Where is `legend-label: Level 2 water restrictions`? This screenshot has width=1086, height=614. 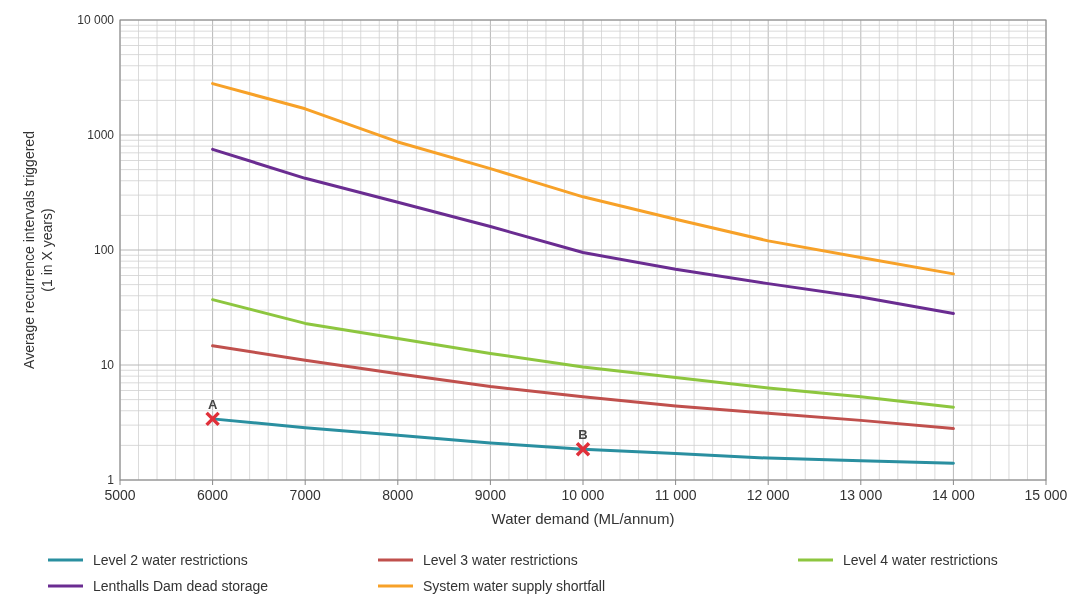
legend-label: Level 2 water restrictions is located at coordinates (170, 560).